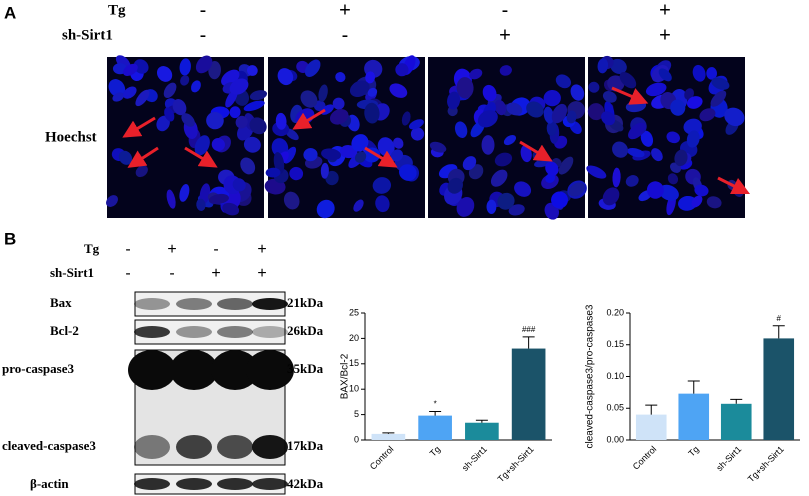 The width and height of the screenshot is (809, 496). I want to click on x-tick-label: Control, so click(382, 458).